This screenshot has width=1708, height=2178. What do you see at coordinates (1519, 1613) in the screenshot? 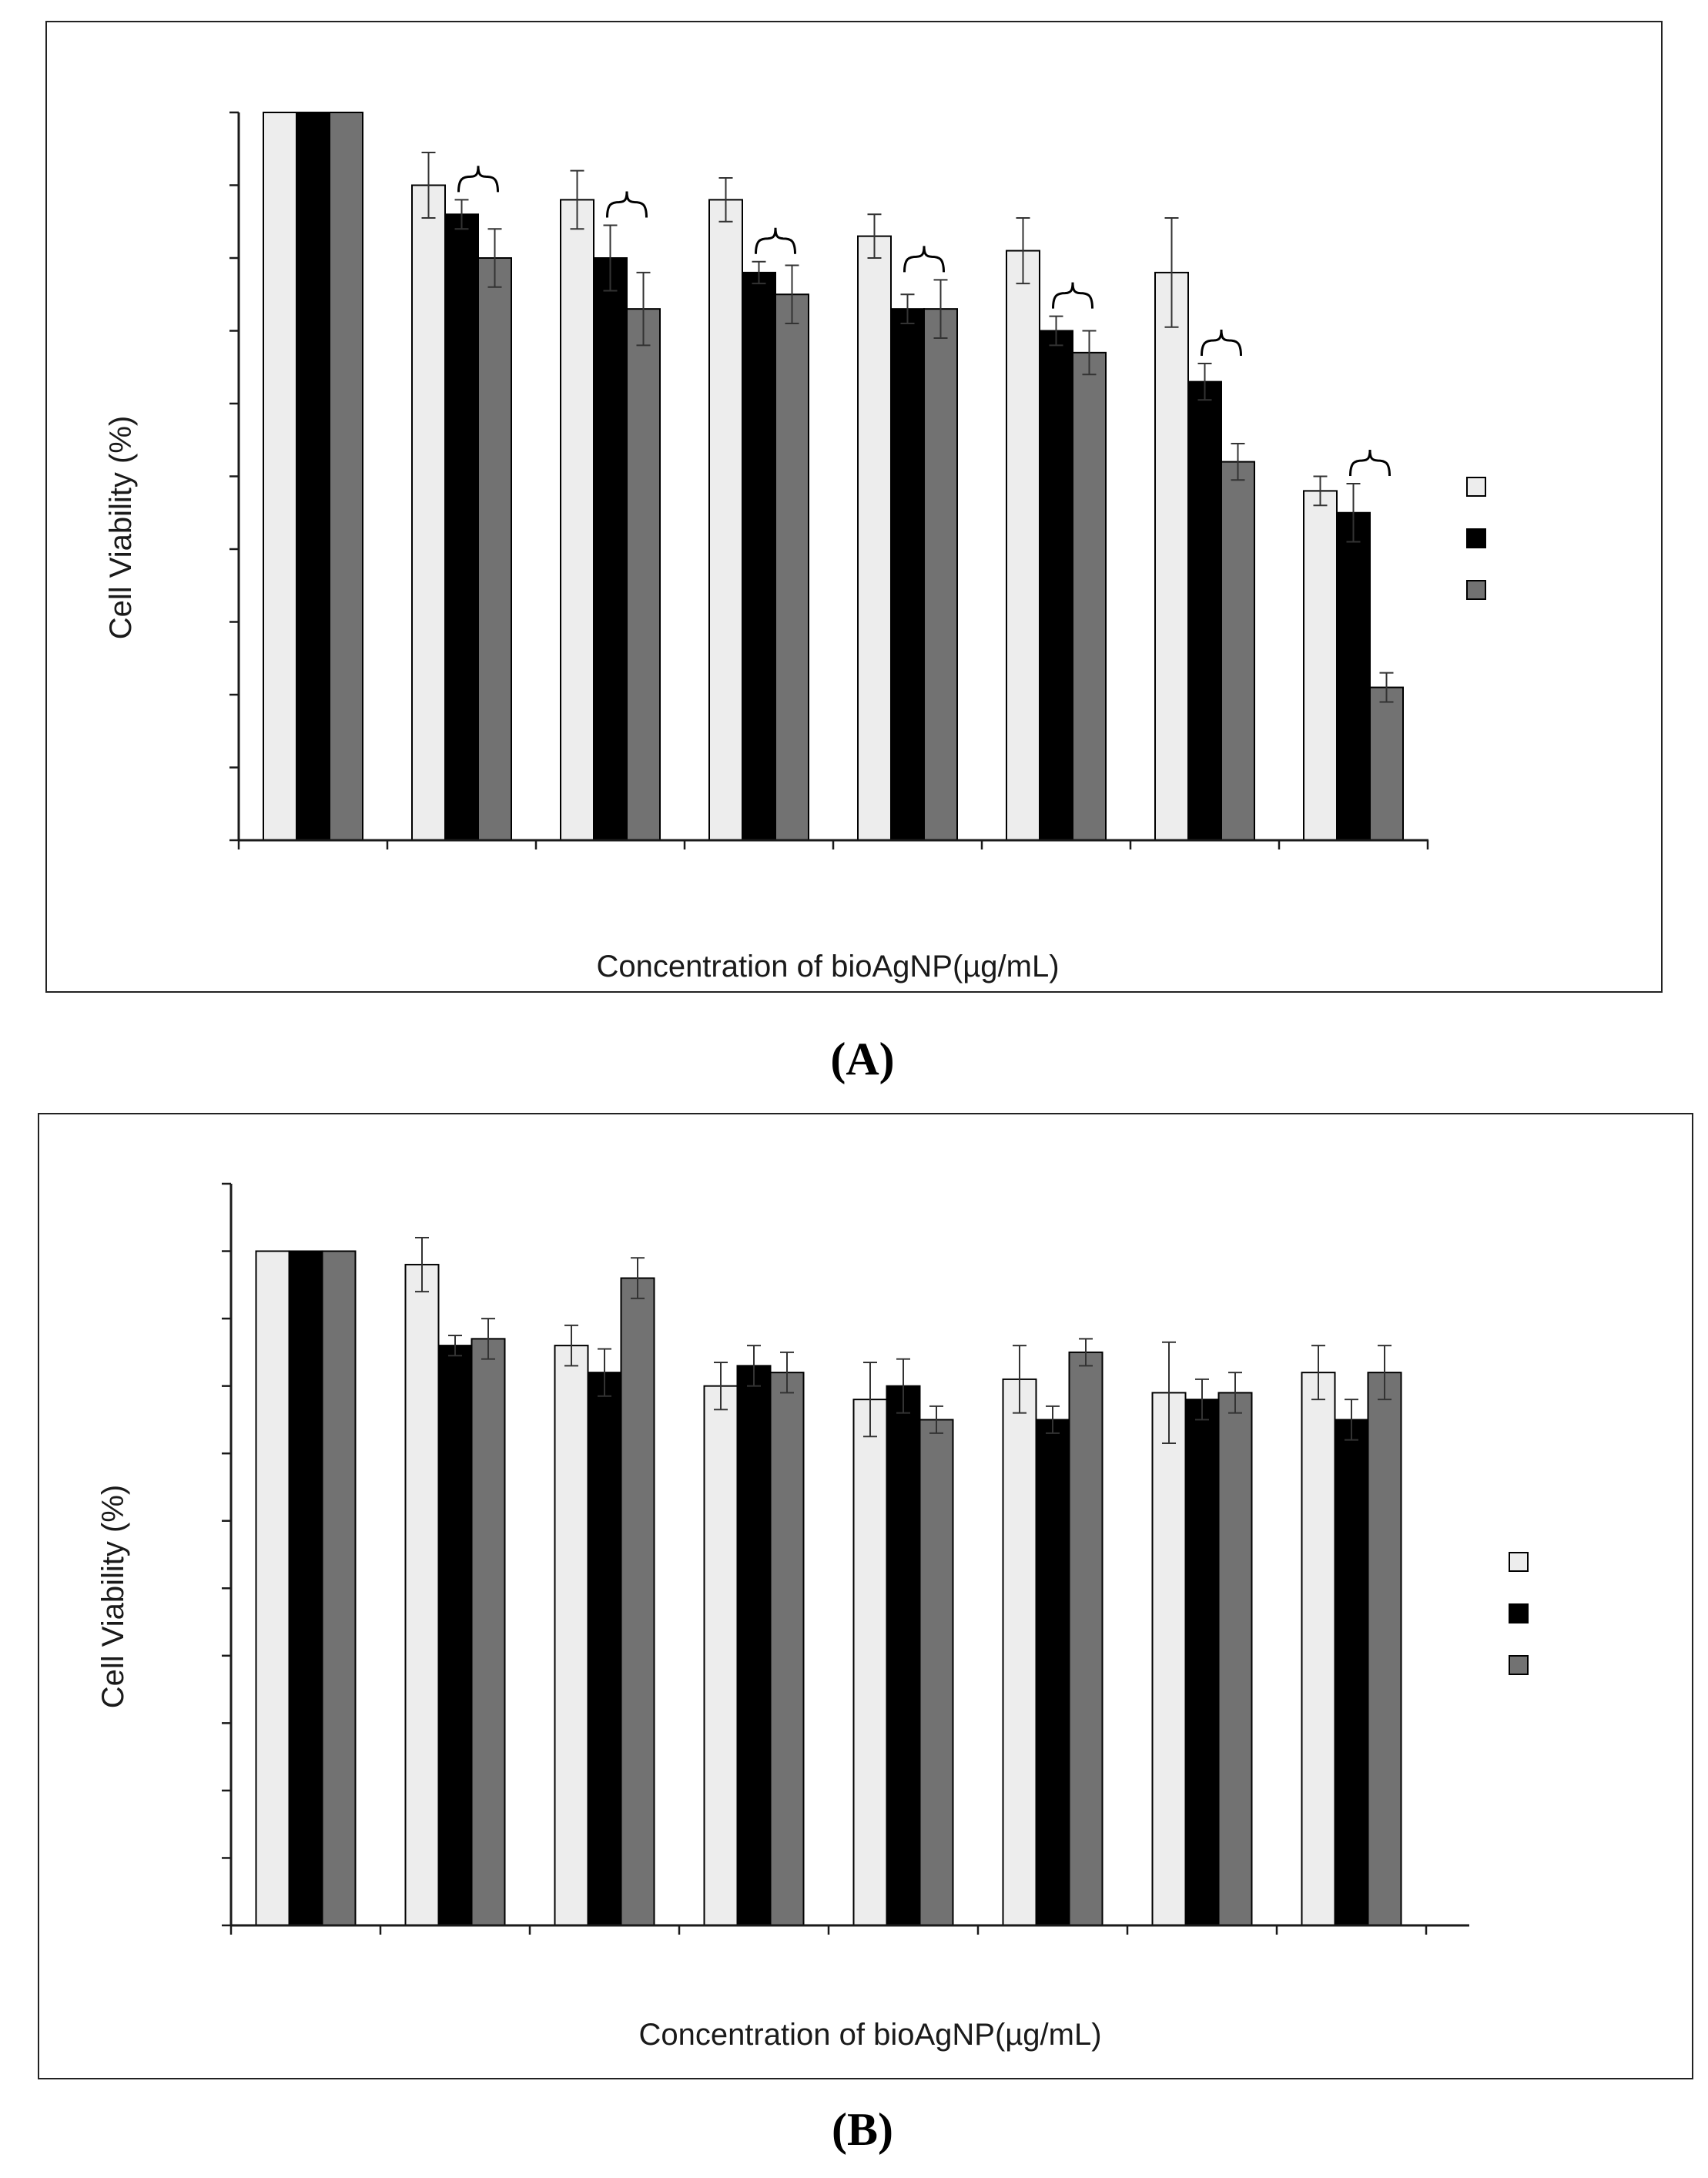
I see `chart-b-legend-swatch-48h` at bounding box center [1519, 1613].